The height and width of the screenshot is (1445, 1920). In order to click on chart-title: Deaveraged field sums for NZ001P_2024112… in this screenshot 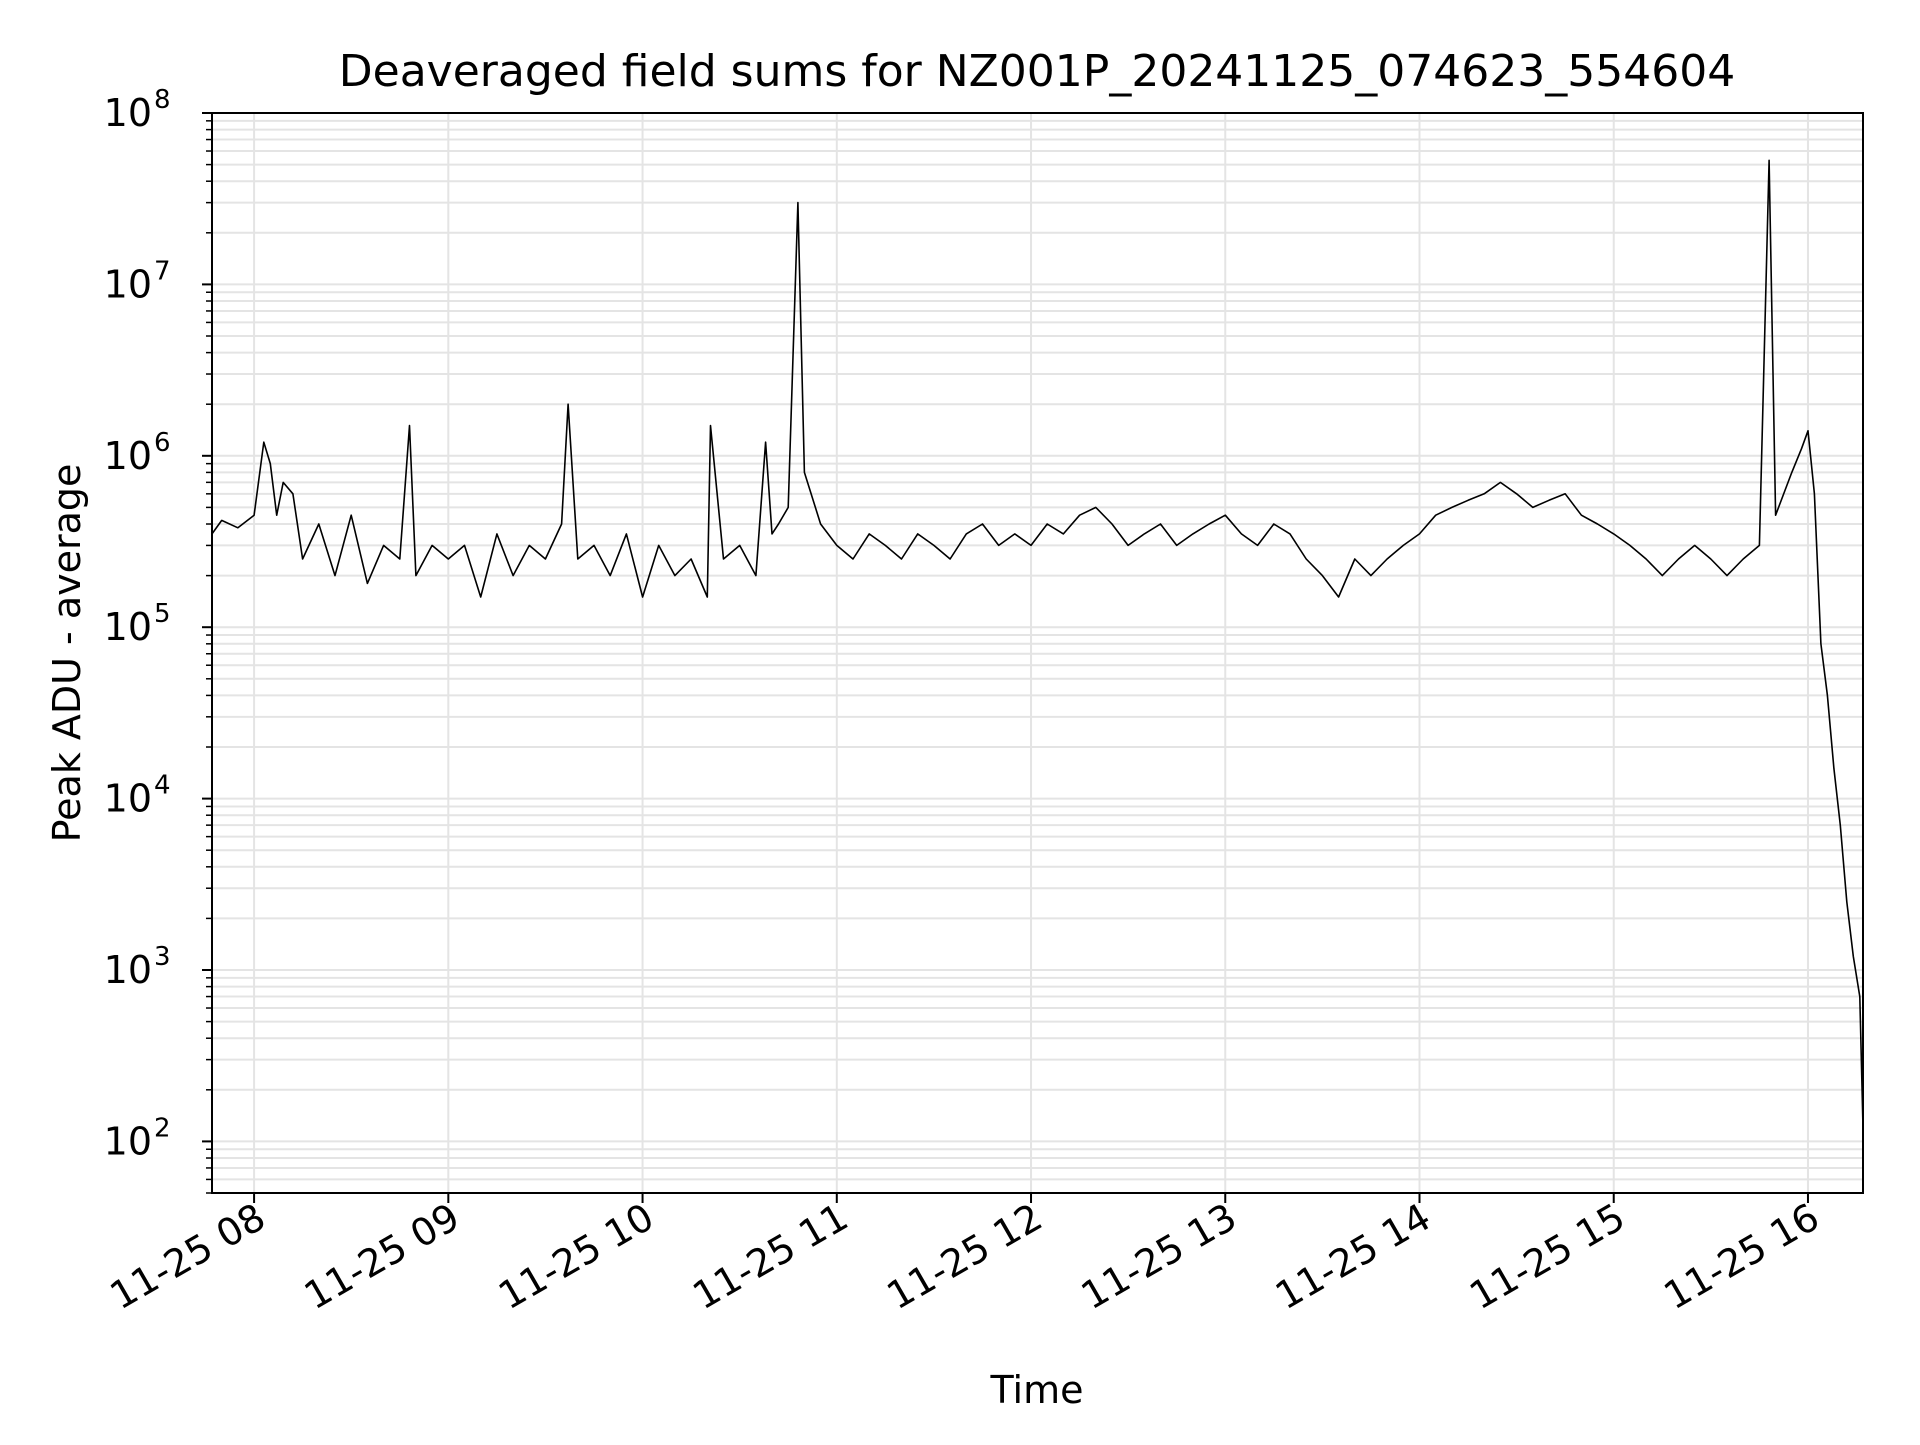, I will do `click(1037, 71)`.